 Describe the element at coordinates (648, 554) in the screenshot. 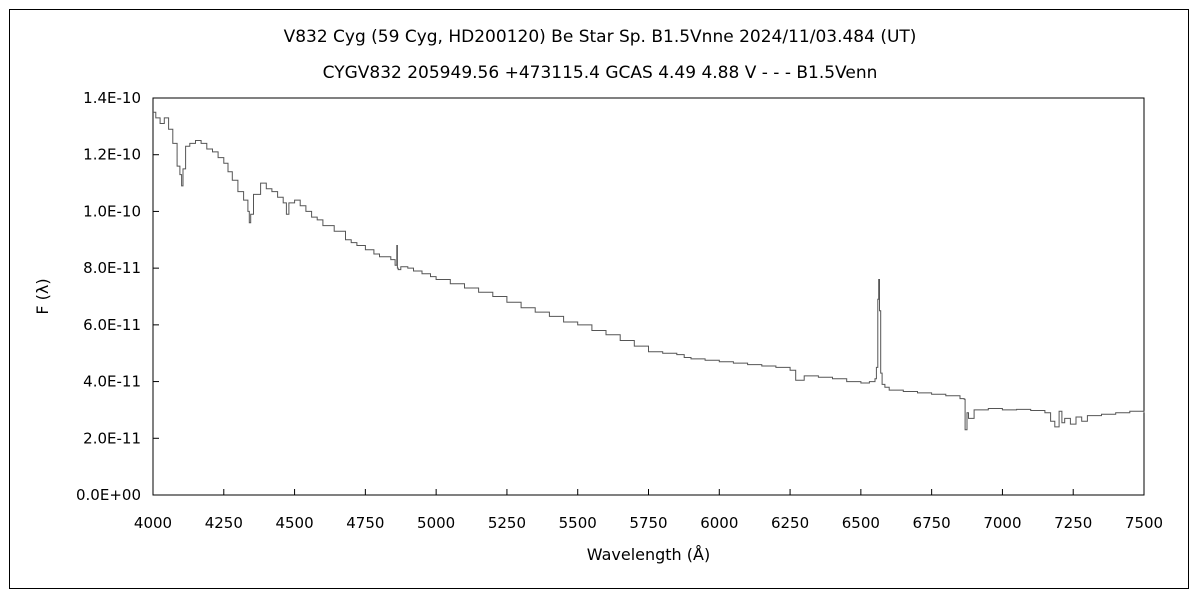

I see `x-axis-label: Wavelength (Å)` at that location.